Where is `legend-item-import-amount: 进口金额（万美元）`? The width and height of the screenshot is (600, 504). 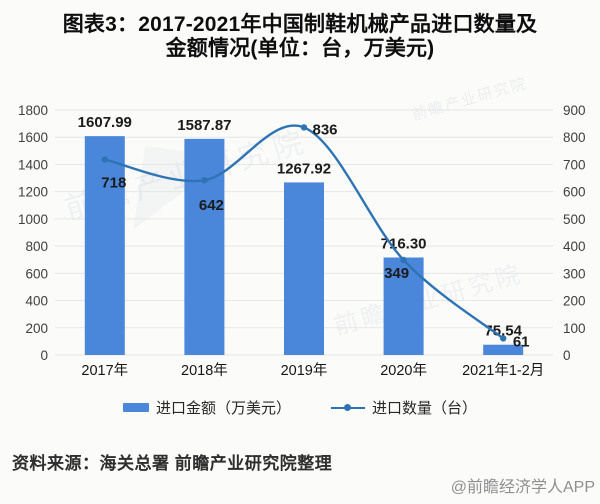 legend-item-import-amount: 进口金额（万美元） is located at coordinates (206, 407).